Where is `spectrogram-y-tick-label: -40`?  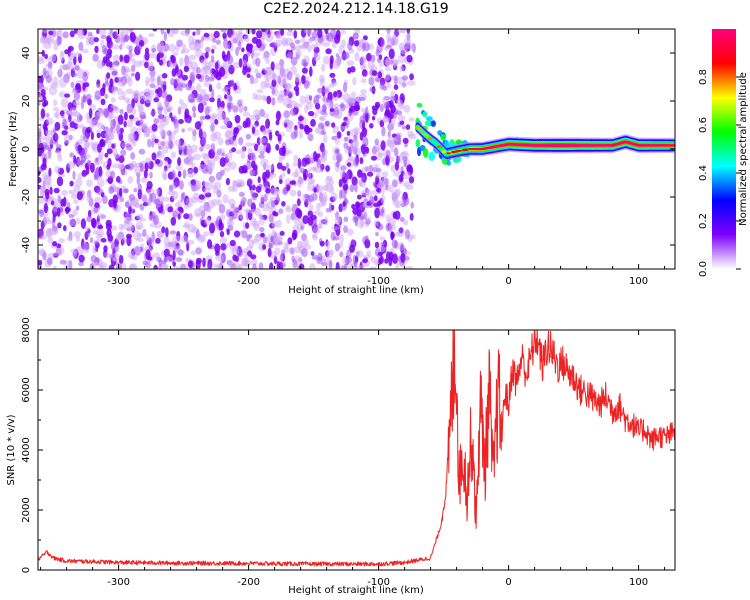
spectrogram-y-tick-label: -40 is located at coordinates (26, 245).